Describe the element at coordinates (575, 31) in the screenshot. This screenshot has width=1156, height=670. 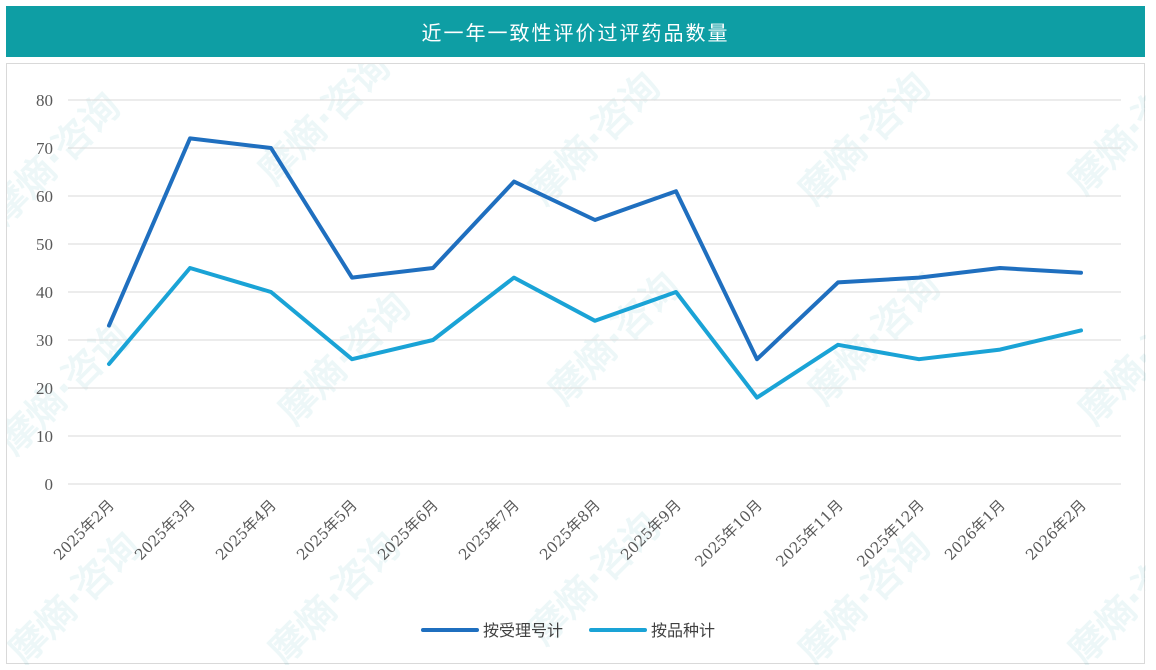
I see `chart-title: 近一年一致性评价过评药品数量` at that location.